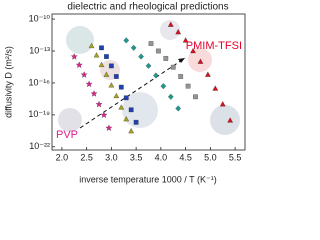  What do you see at coordinates (132, 93) in the screenshot?
I see `trend-arrow` at bounding box center [132, 93].